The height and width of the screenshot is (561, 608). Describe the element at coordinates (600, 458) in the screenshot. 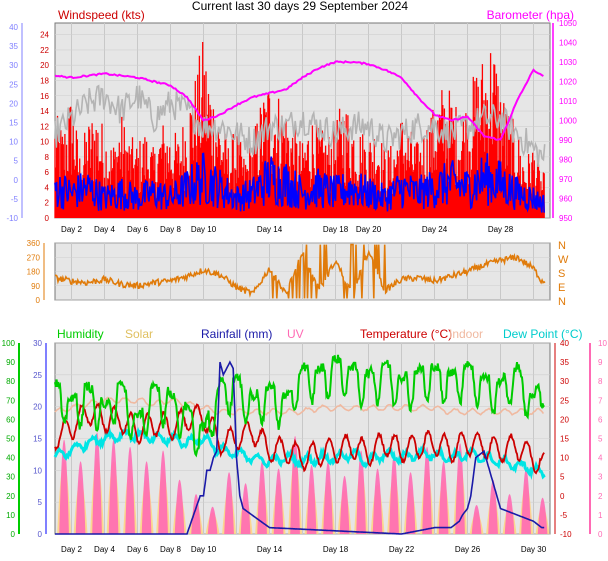

I see `uv-tick-label: 4` at that location.